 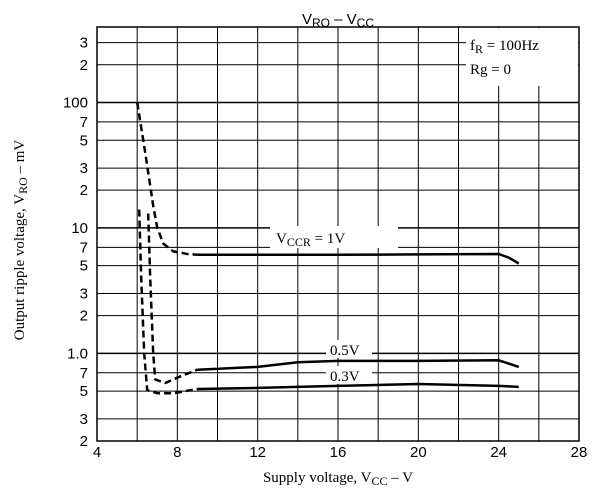 What do you see at coordinates (257, 452) in the screenshot?
I see `x-tick-label: 12` at bounding box center [257, 452].